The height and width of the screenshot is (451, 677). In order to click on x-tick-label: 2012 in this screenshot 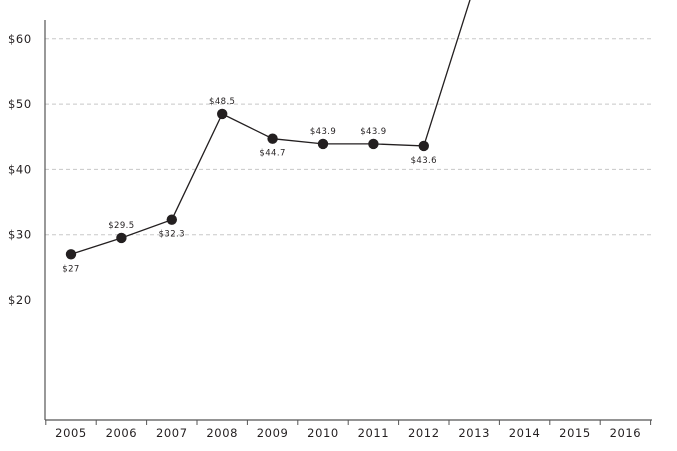, I will do `click(424, 433)`.